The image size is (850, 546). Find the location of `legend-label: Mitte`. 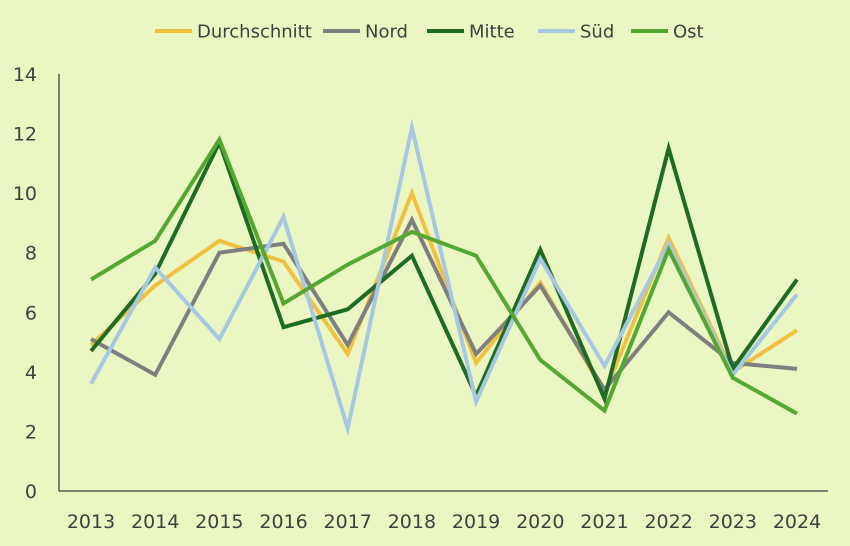

legend-label: Mitte is located at coordinates (492, 32).